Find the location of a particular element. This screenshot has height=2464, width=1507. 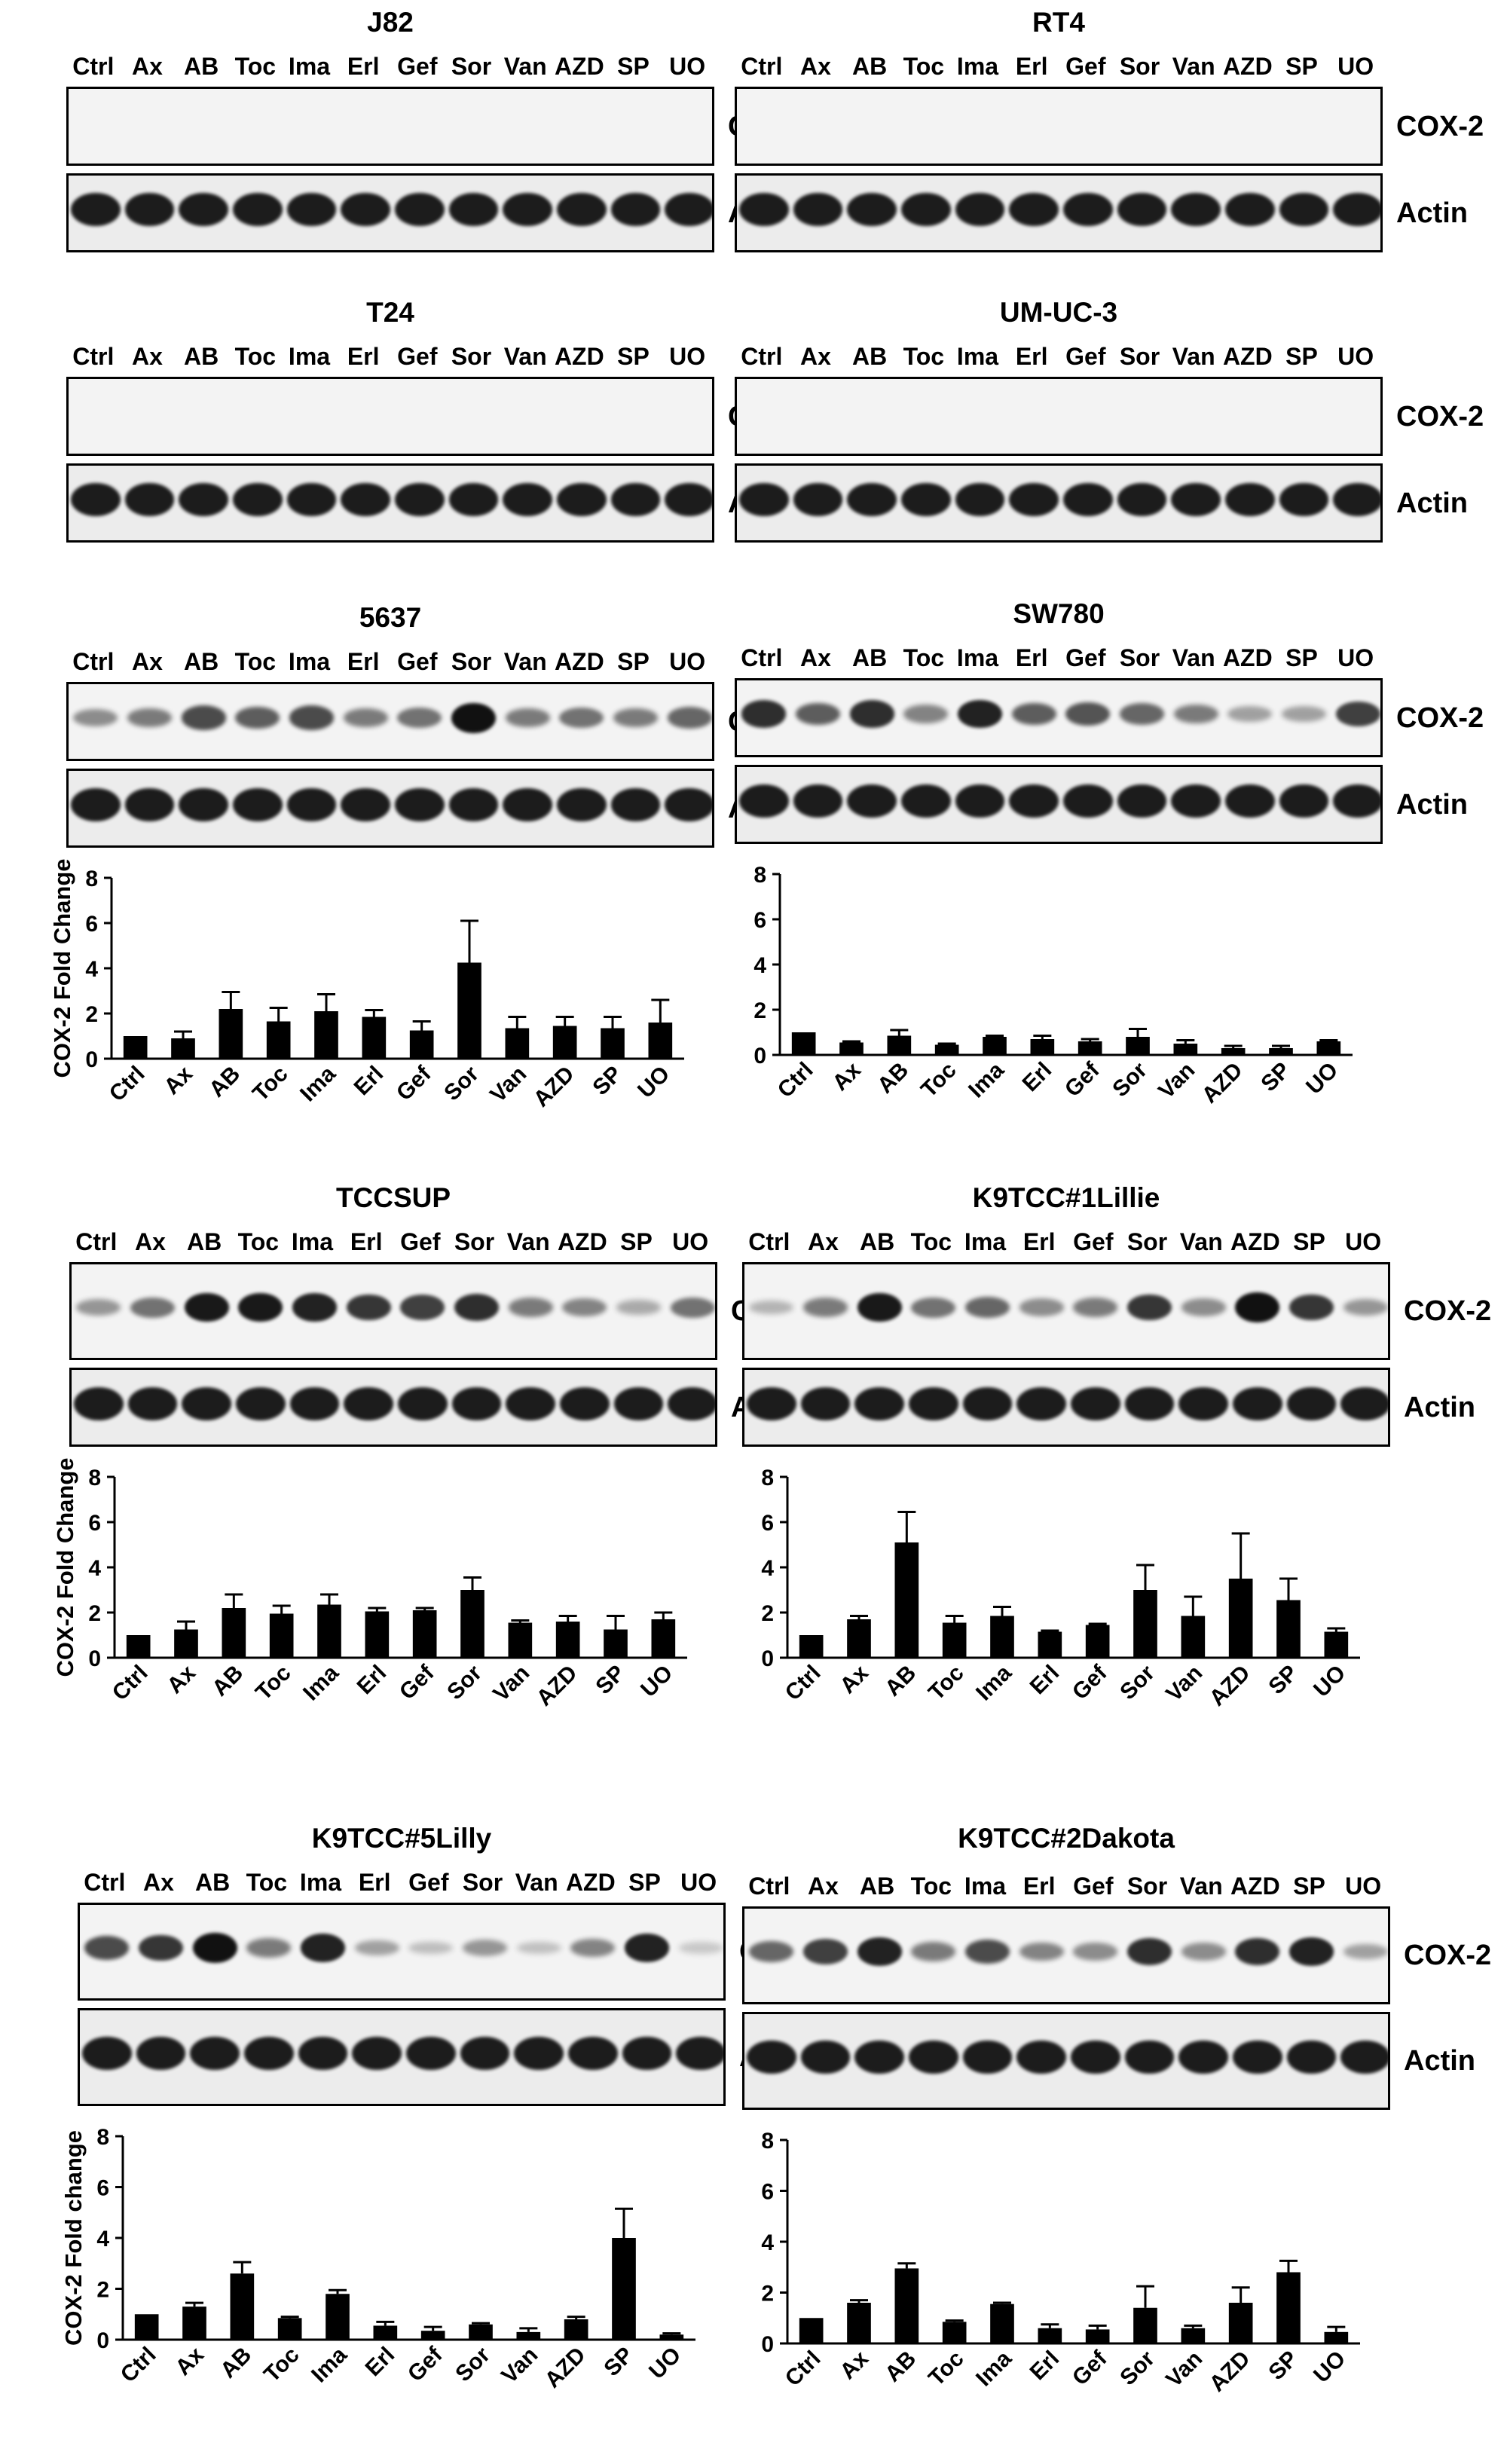

y-tick-label: 8 is located at coordinates (94, 1478).